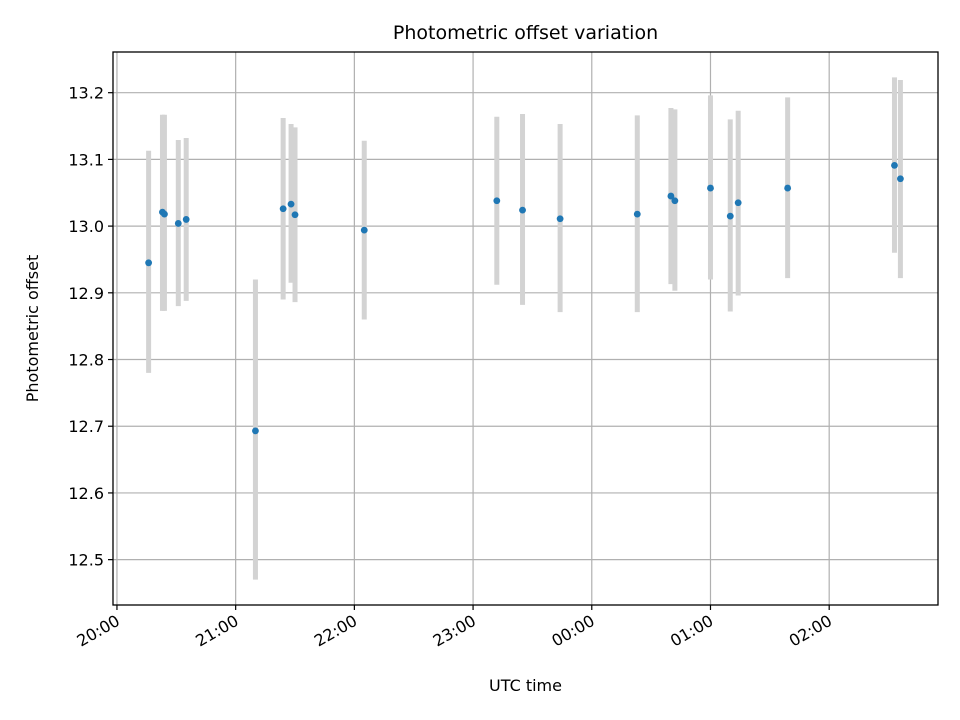 The image size is (960, 720). What do you see at coordinates (86, 560) in the screenshot?
I see `y-tick-label: 12.5` at bounding box center [86, 560].